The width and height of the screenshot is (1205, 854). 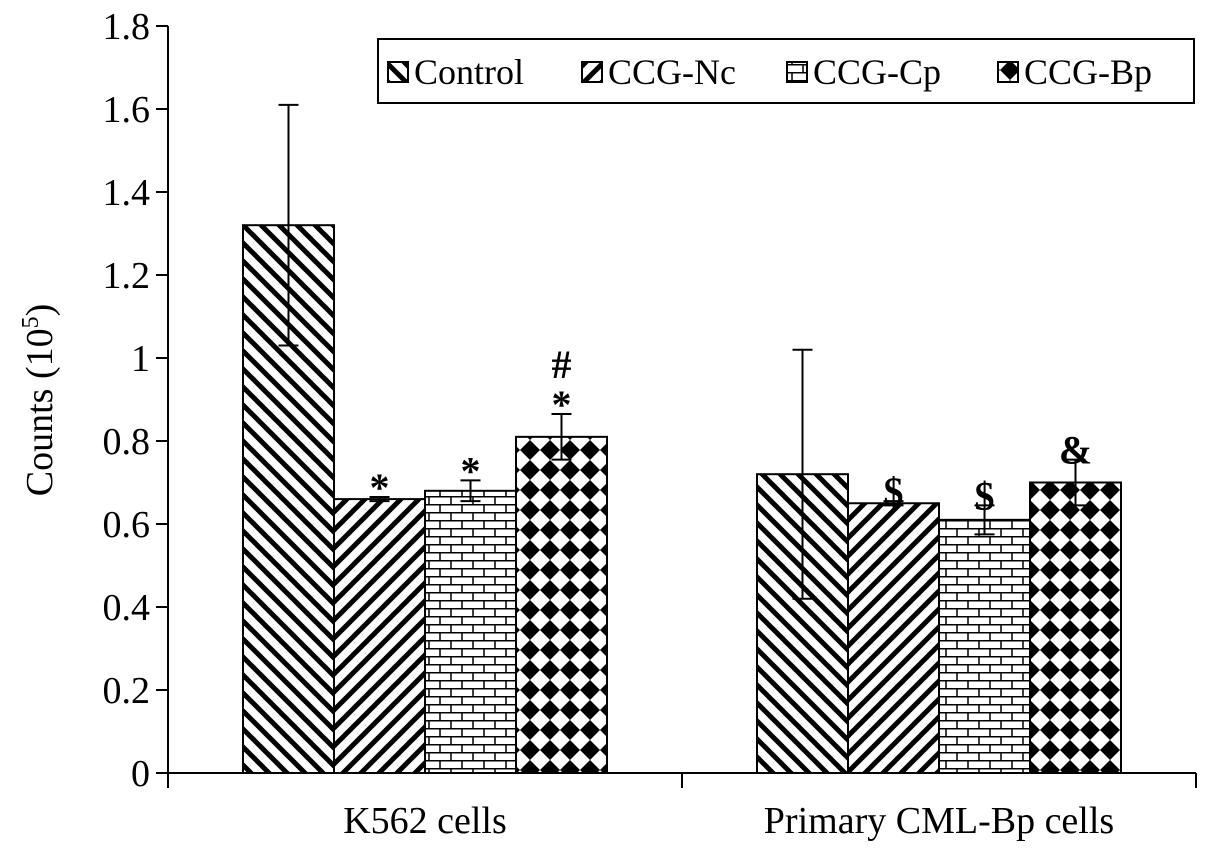 What do you see at coordinates (127, 608) in the screenshot?
I see `y-tick-label: 0.4` at bounding box center [127, 608].